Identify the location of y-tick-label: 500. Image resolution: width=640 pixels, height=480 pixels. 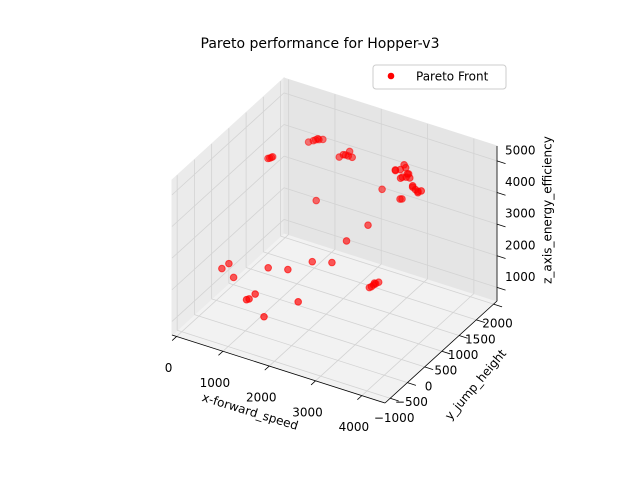
(445, 371).